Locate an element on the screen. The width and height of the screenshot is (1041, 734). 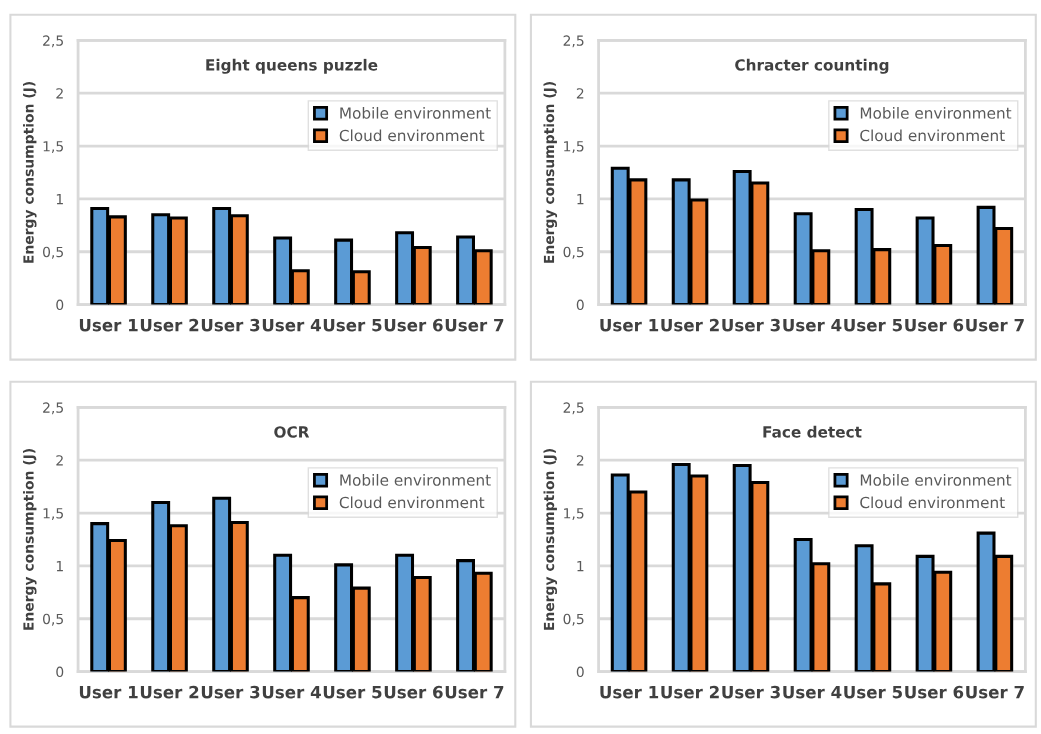
text: OCR is located at coordinates (292, 432).